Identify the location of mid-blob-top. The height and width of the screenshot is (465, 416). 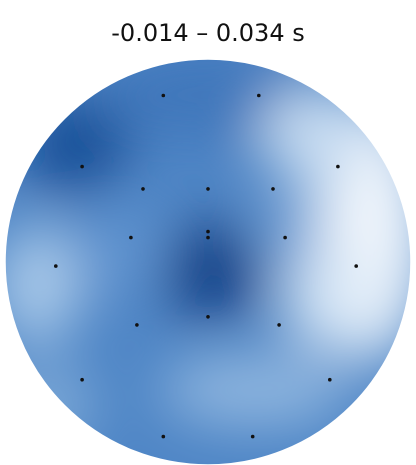
(205, 99).